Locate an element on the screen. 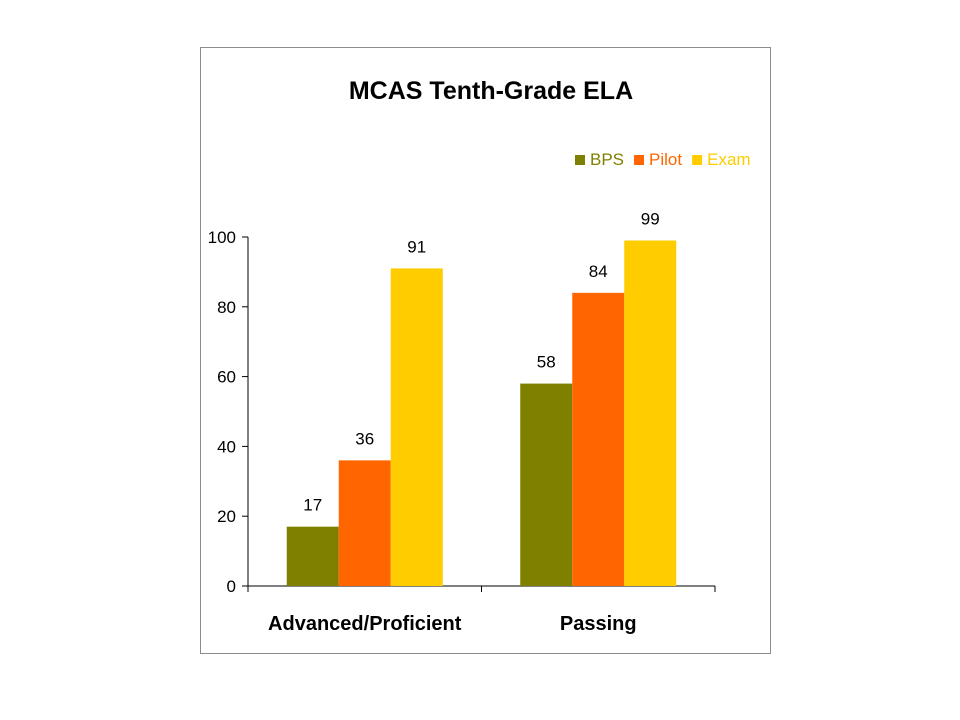 The image size is (960, 720). chart-title: MCAS Tenth-Grade ELA is located at coordinates (491, 91).